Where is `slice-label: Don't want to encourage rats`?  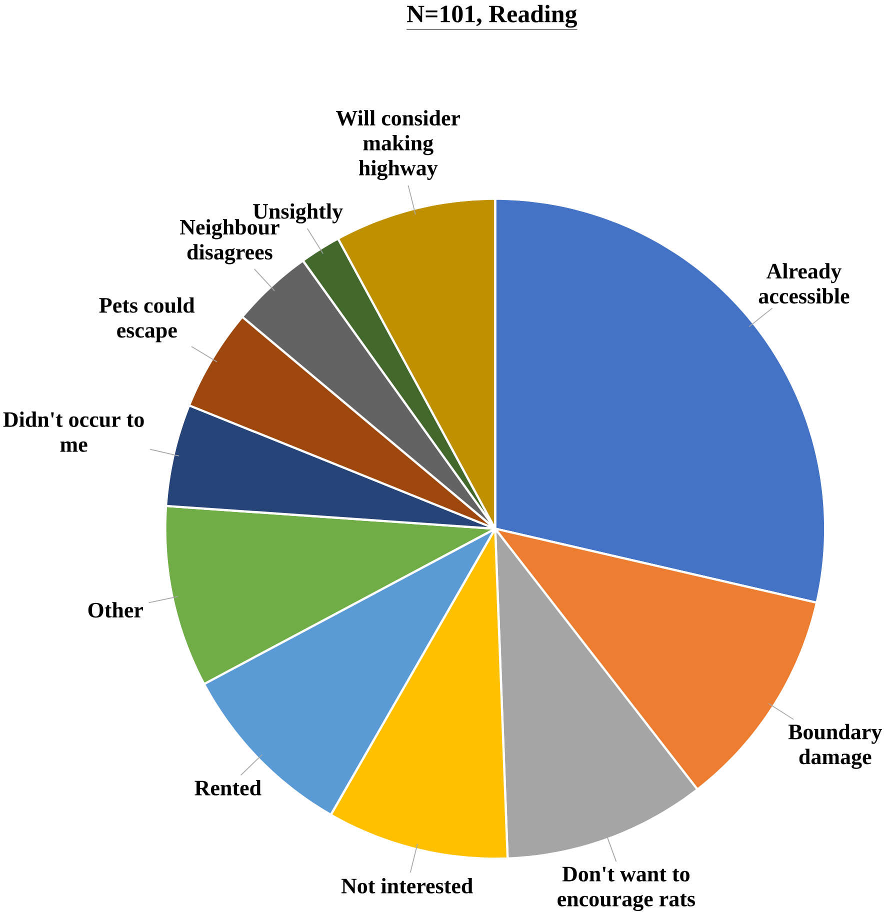
slice-label: Don't want to encourage rats is located at coordinates (626, 889).